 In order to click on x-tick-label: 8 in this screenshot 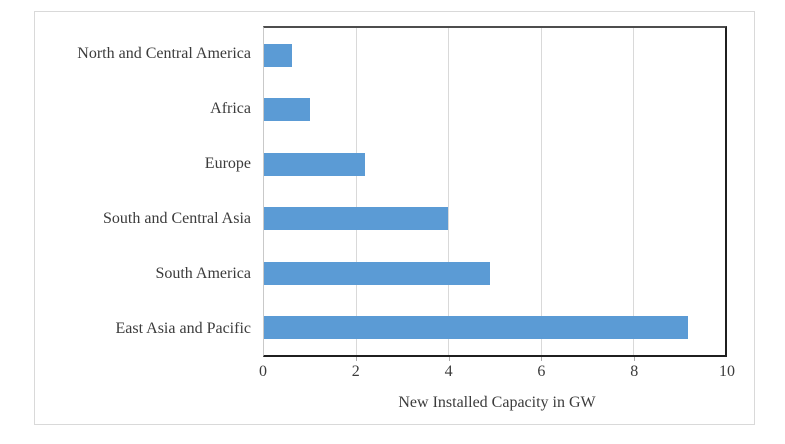, I will do `click(634, 371)`.